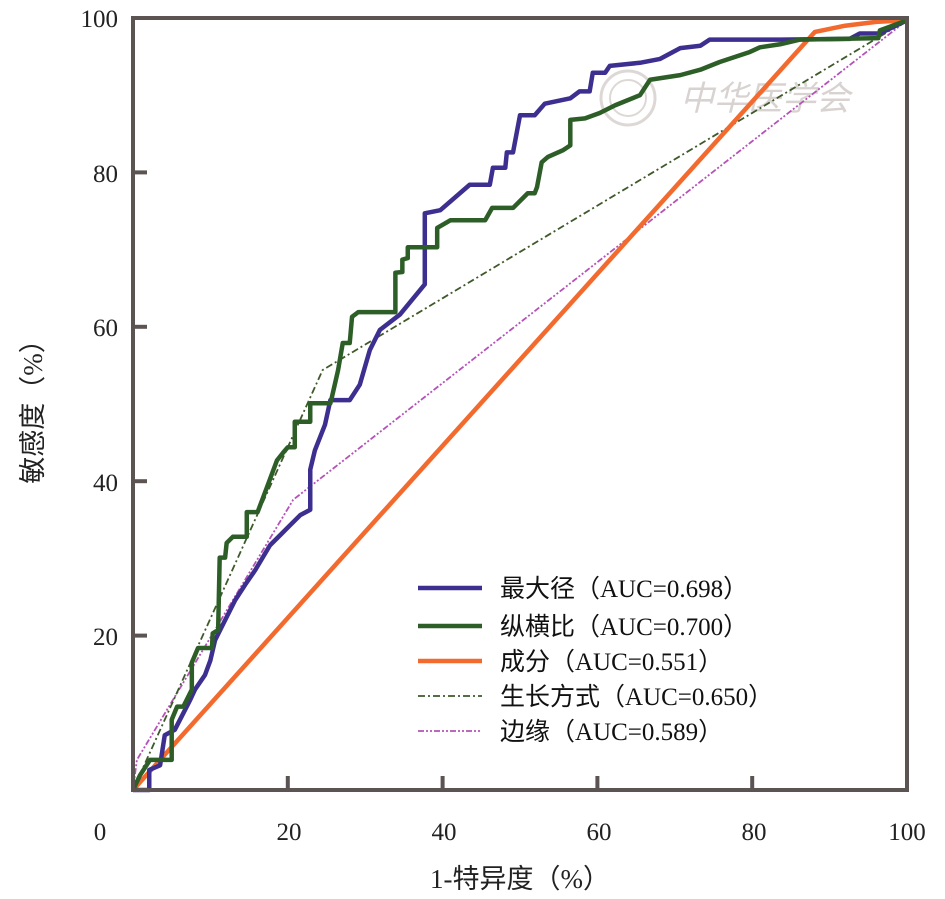  What do you see at coordinates (624, 589) in the screenshot?
I see `legend-label-0: 最大径（AUC=0.698）` at bounding box center [624, 589].